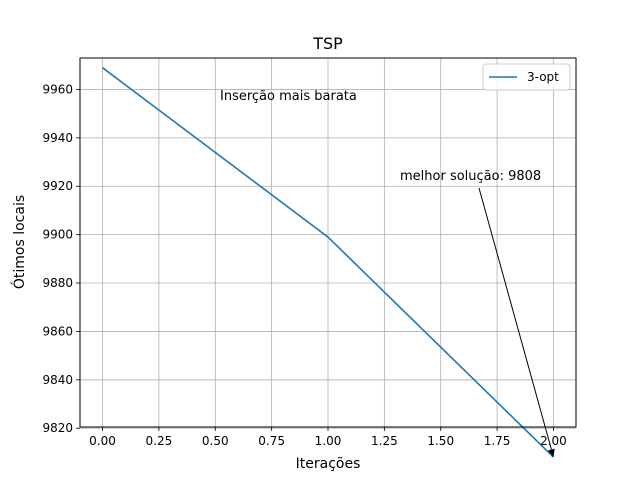 This screenshot has width=640, height=480. I want to click on annotation-arrow, so click(515, 320).